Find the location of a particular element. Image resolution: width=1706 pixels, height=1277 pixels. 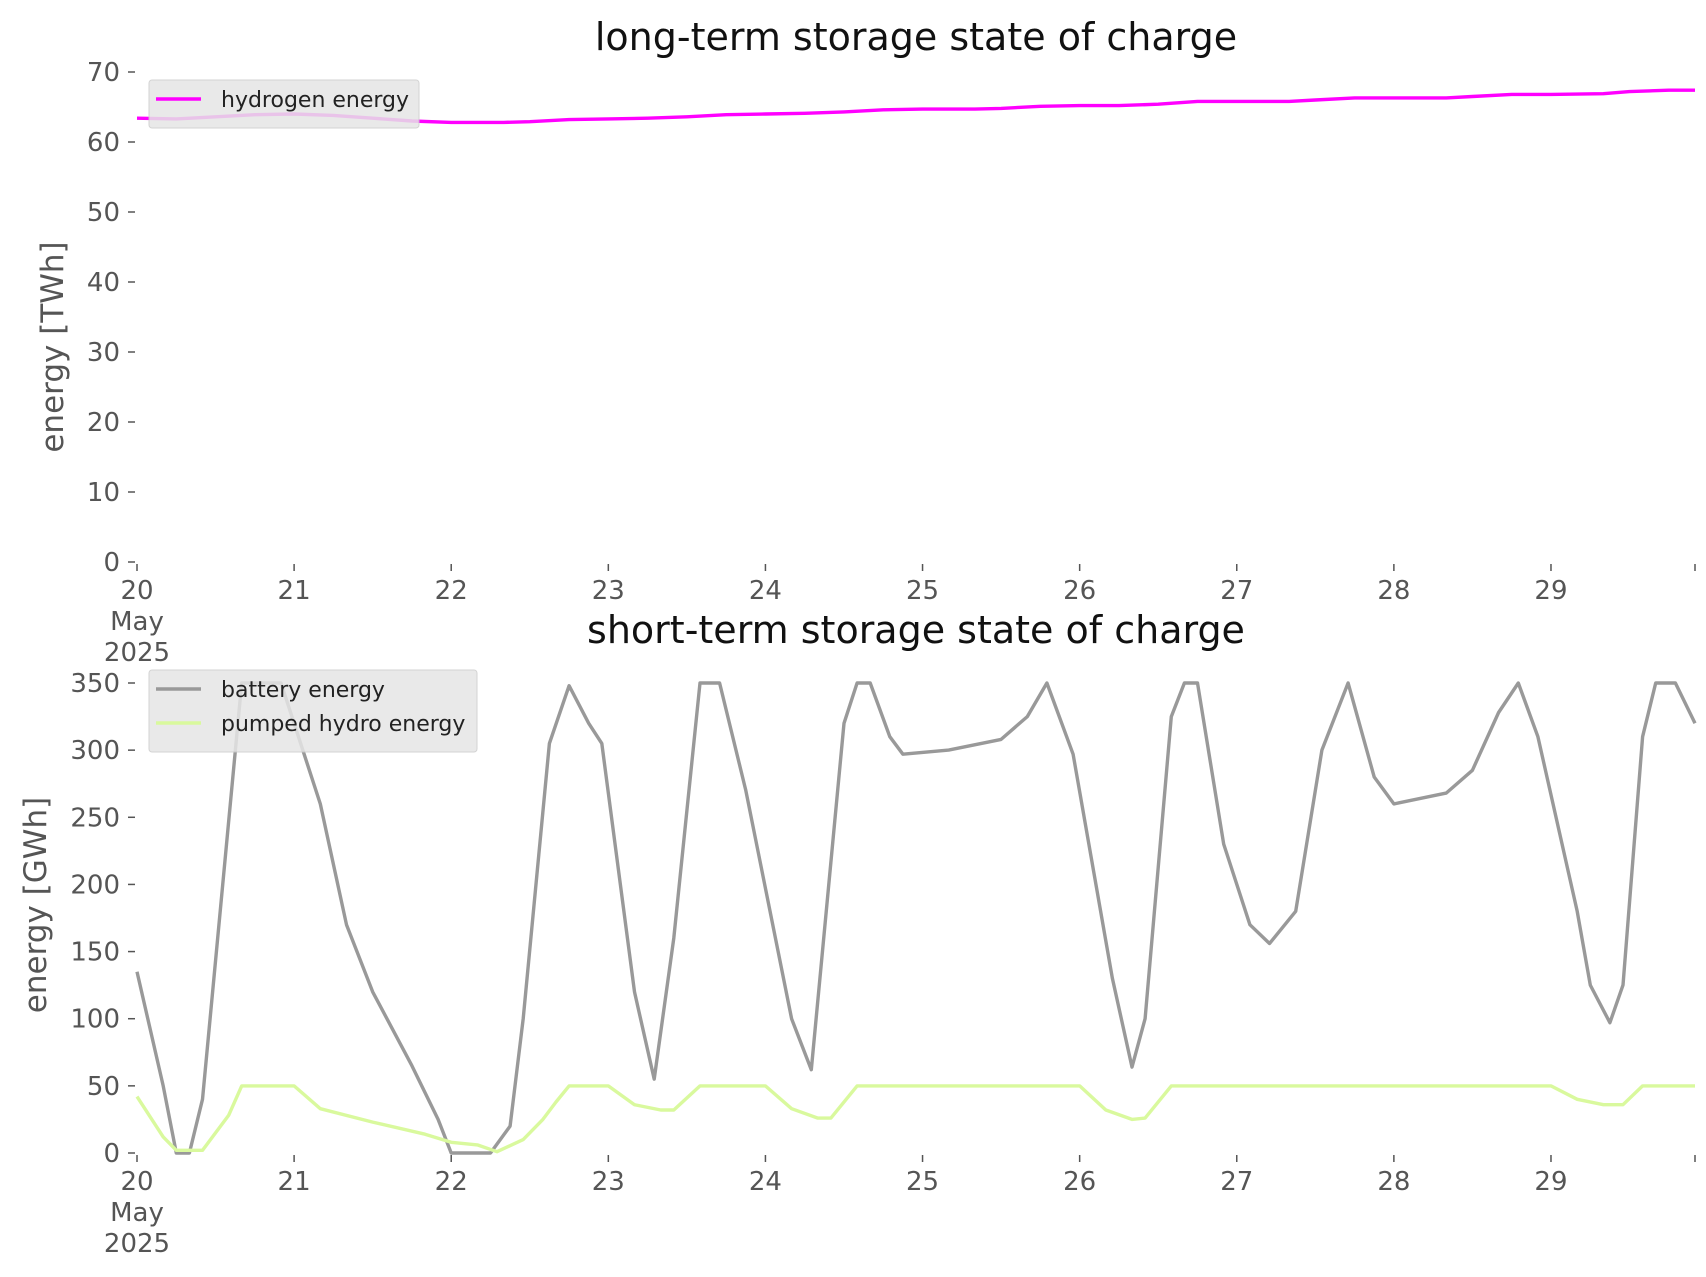

legend: hydrogen energy is located at coordinates (284, 104).